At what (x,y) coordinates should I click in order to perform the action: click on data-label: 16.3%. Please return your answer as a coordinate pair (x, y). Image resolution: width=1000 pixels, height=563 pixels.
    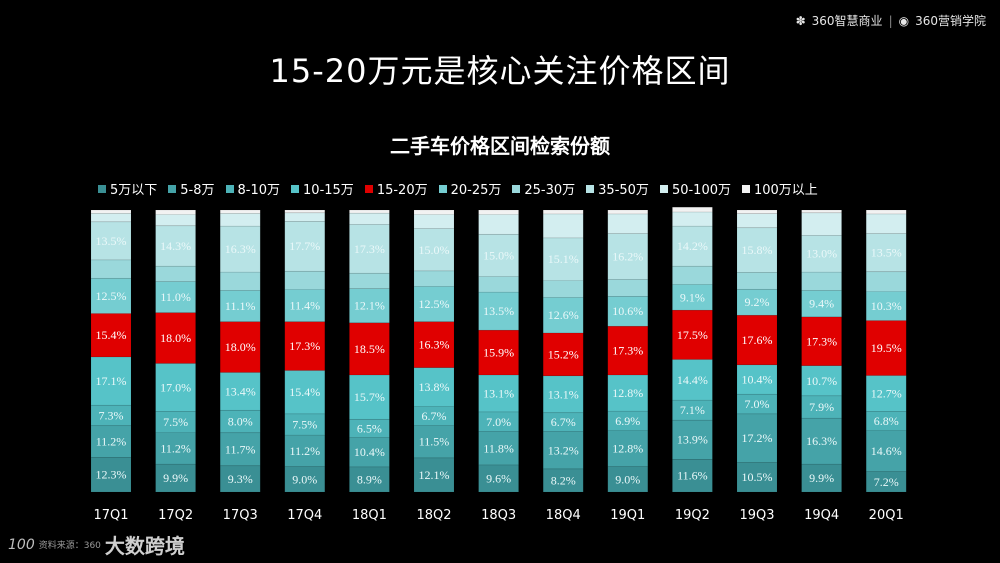
    Looking at the image, I should click on (240, 249).